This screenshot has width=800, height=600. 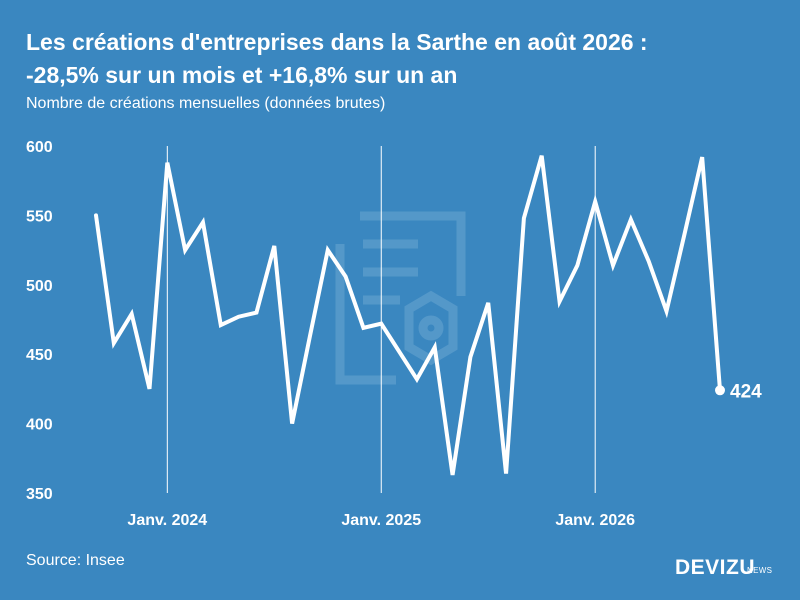 I want to click on y-tick-label: 450, so click(x=39, y=355).